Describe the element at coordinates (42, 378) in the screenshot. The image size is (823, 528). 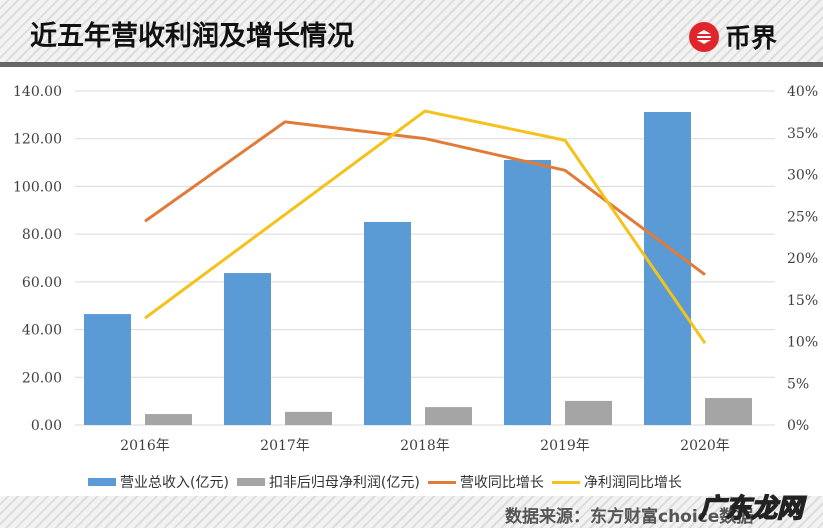
I see `y-axis-left-tick: 20.00` at that location.